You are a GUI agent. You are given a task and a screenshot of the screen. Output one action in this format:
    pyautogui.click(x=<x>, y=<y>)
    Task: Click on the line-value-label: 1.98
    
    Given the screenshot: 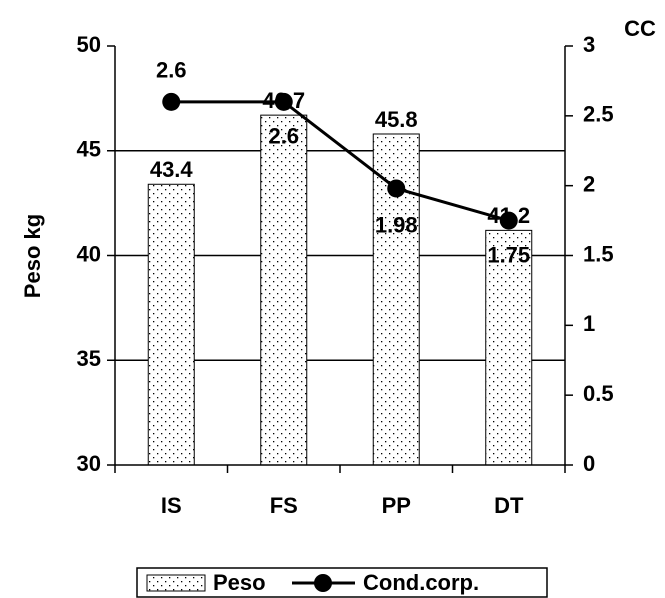 What is the action you would take?
    pyautogui.click(x=396, y=224)
    